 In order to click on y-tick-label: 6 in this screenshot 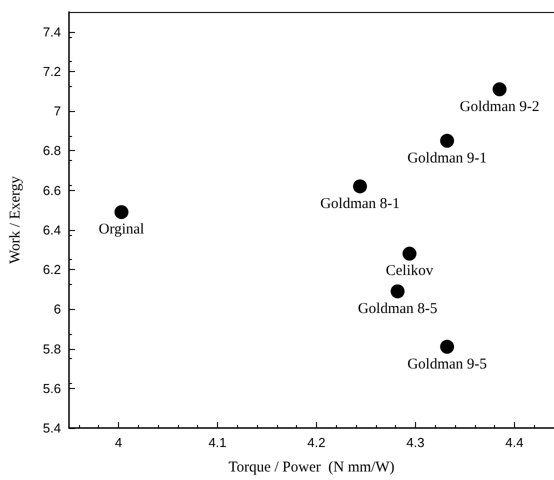, I will do `click(57, 309)`.